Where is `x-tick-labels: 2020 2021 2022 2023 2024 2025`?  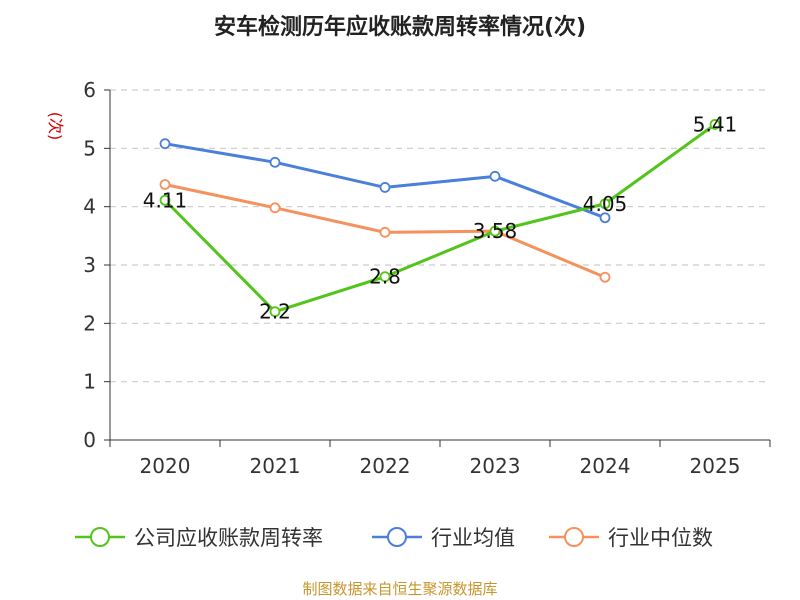
x-tick-labels: 2020 2021 2022 2023 2024 2025 is located at coordinates (440, 466).